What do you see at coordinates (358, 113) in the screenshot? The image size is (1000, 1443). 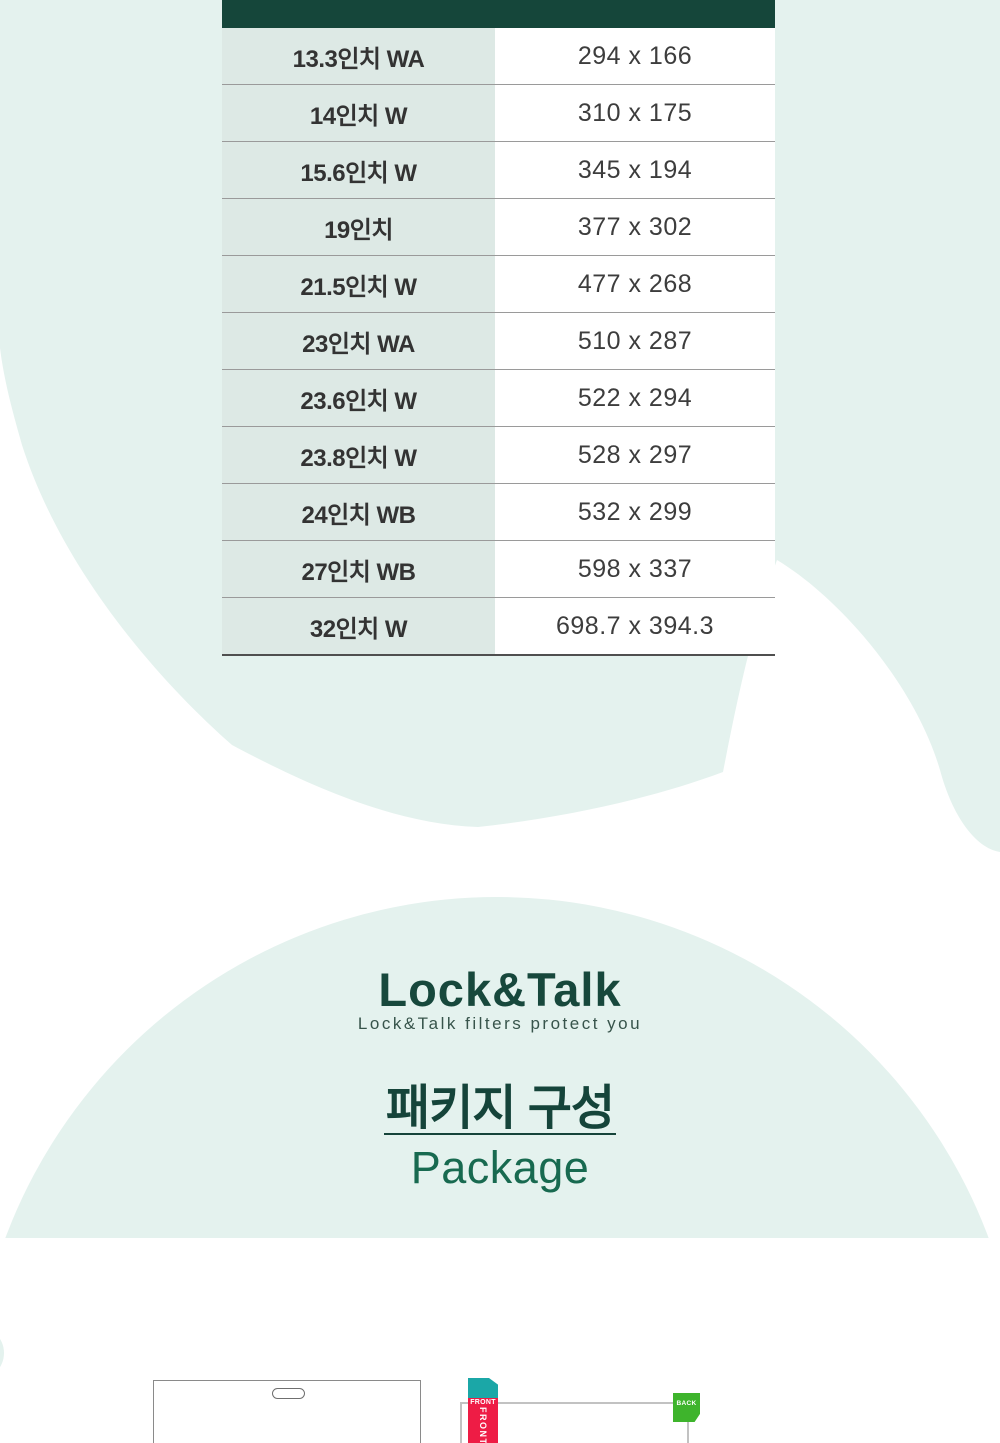 I see `size-label-cell: 14인치 W` at bounding box center [358, 113].